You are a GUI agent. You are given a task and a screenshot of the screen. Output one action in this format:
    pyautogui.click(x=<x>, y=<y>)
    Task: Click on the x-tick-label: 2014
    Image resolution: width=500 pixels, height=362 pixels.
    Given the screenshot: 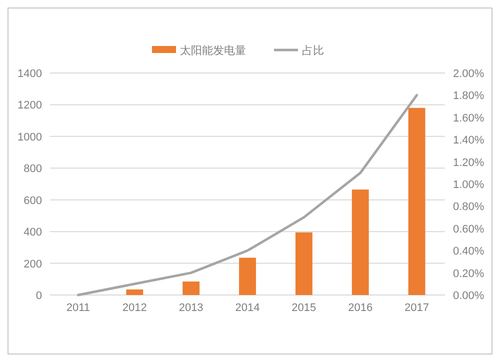 What is the action you would take?
    pyautogui.click(x=247, y=308)
    